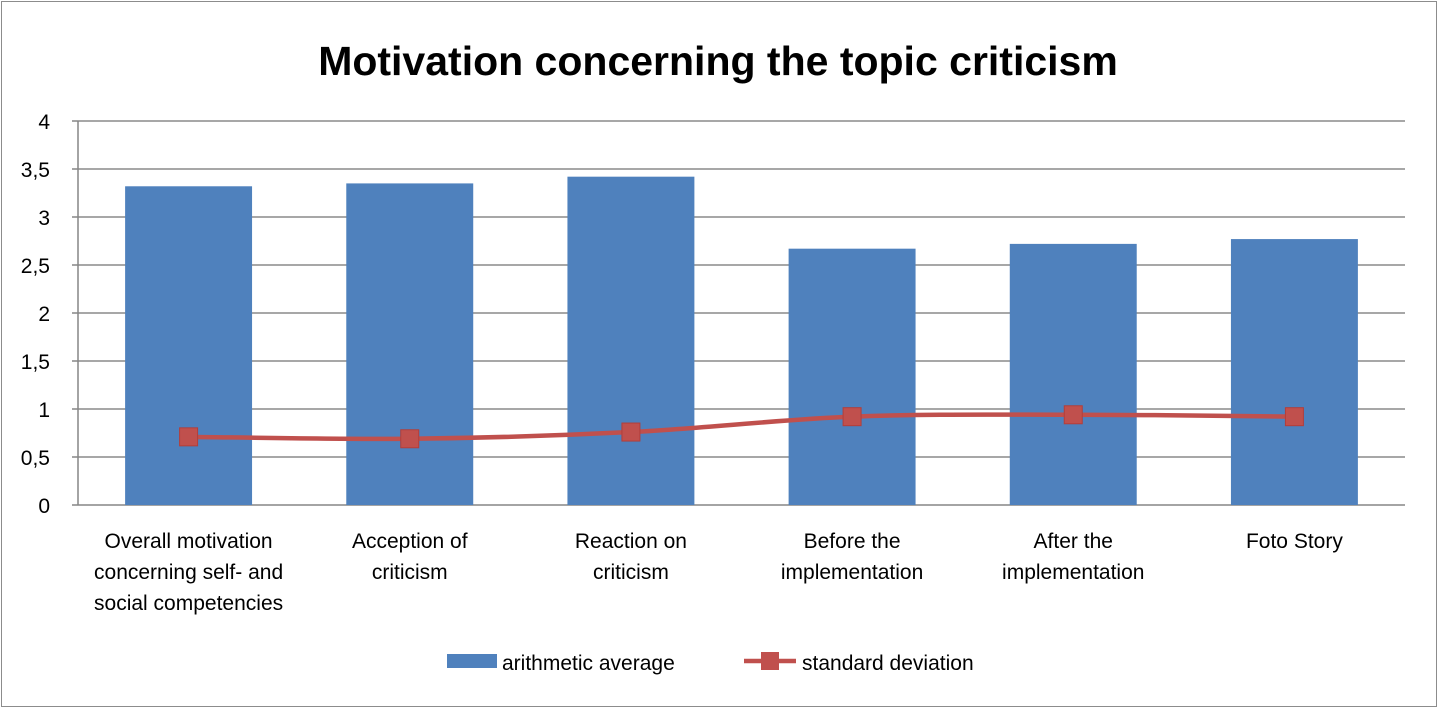 This screenshot has width=1440, height=710. I want to click on y-tick-label: 3,5, so click(35, 170).